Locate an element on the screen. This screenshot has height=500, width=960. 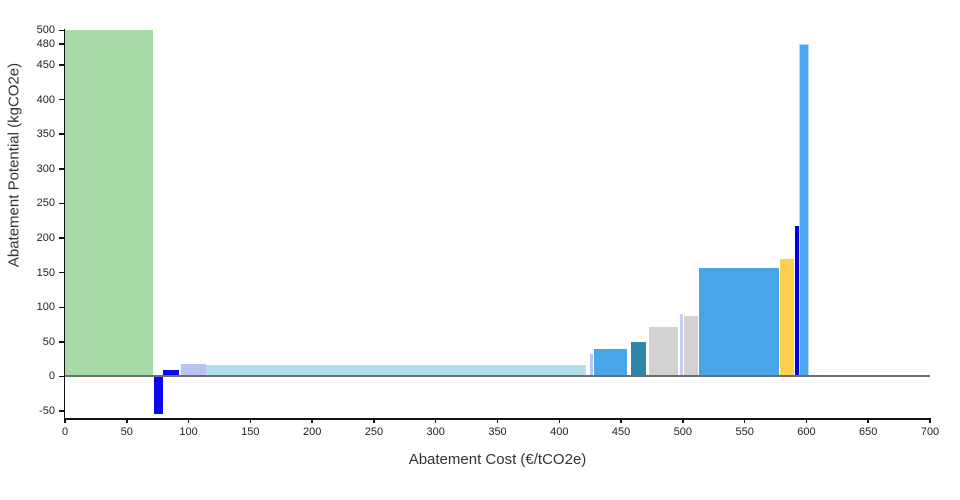
x-tick-label: 200 is located at coordinates (312, 432).